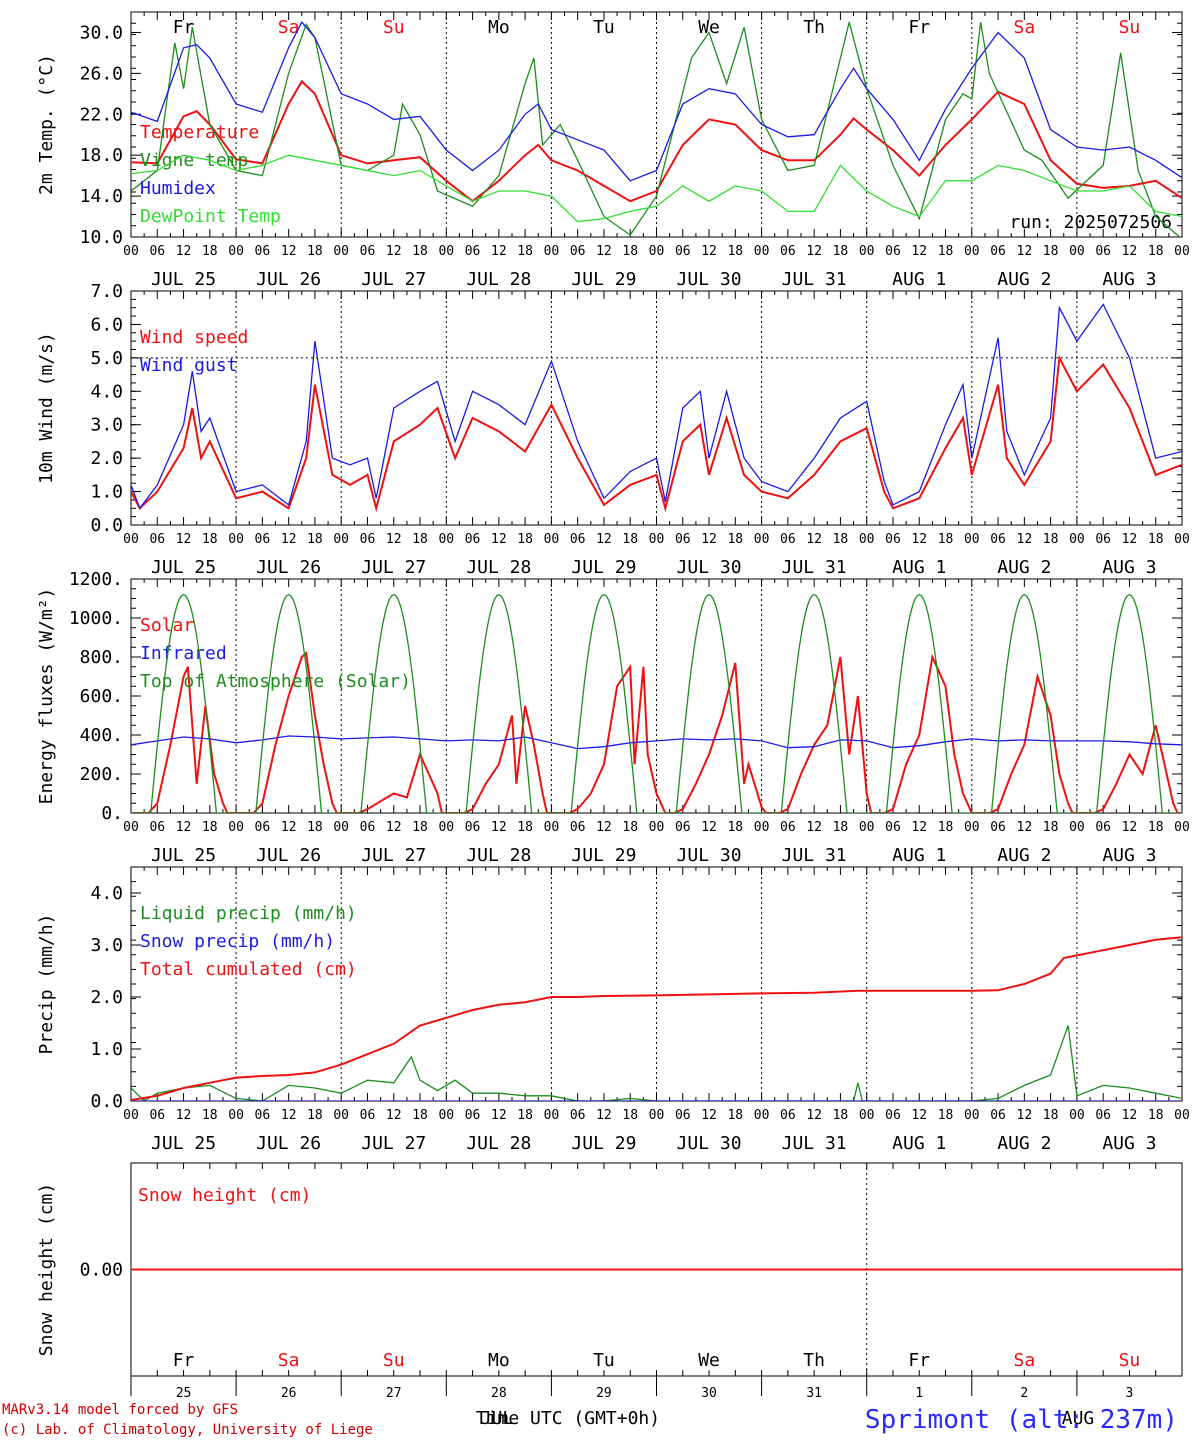 This screenshot has height=1440, width=1194. I want to click on weekday-label: Mo, so click(499, 27).